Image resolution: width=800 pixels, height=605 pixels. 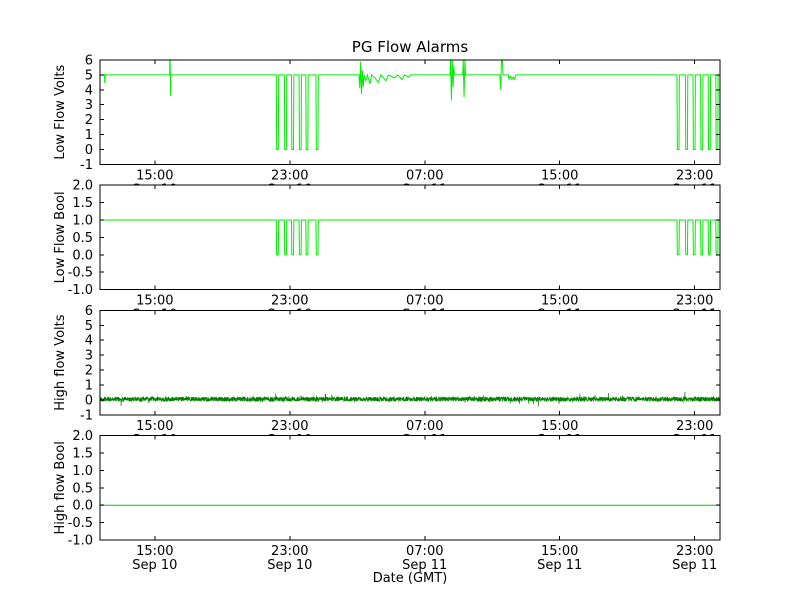 I want to click on y-axis-label: High flow Bool, so click(x=60, y=487).